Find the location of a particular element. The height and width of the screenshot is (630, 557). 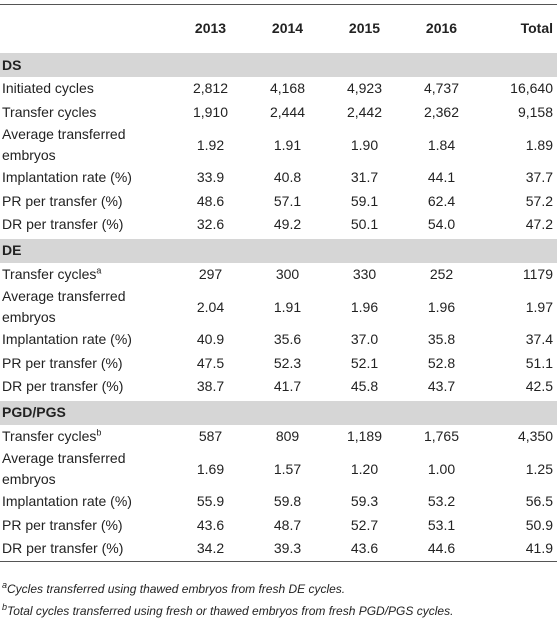

cell-value: 47.5 is located at coordinates (210, 362).